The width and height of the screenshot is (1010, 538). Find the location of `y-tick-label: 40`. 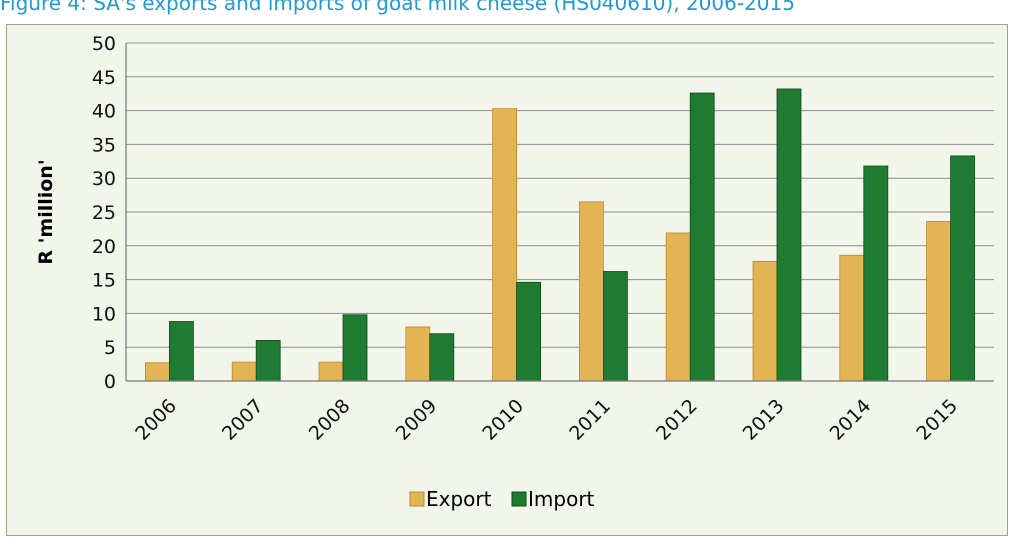

y-tick-label: 40 is located at coordinates (104, 112).